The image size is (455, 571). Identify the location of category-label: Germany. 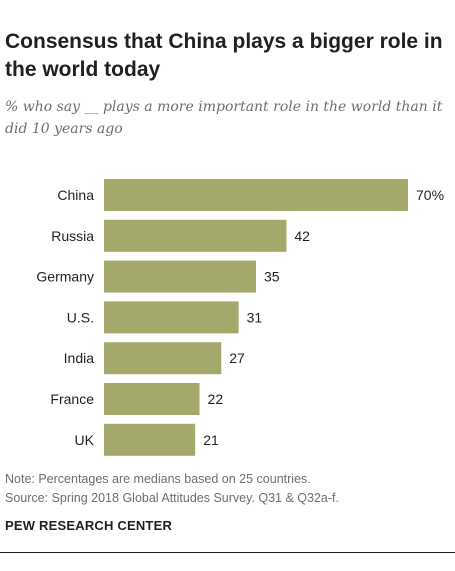
(65, 277).